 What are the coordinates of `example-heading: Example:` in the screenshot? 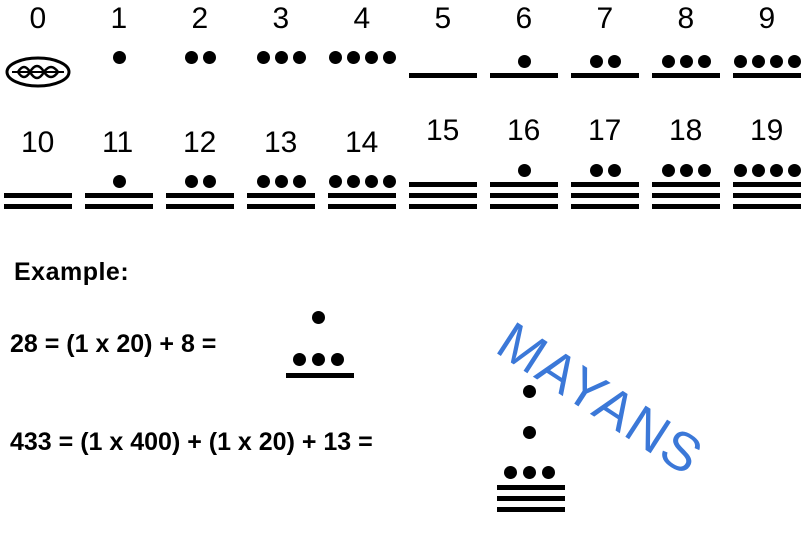 It's located at (72, 272).